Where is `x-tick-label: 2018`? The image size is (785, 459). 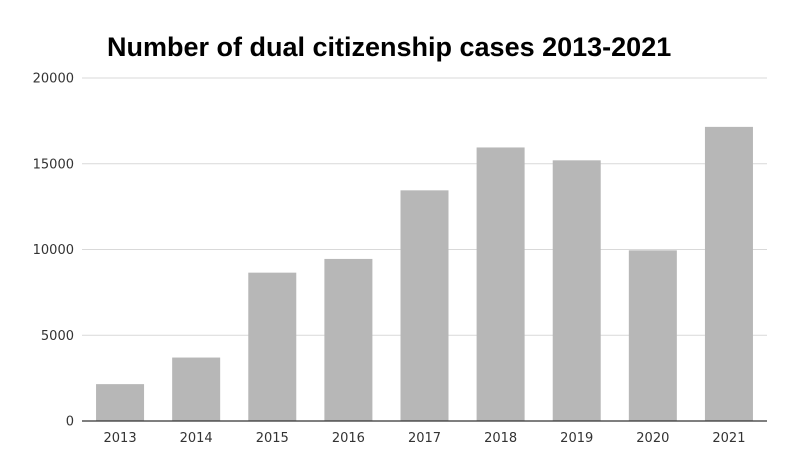 x-tick-label: 2018 is located at coordinates (500, 438).